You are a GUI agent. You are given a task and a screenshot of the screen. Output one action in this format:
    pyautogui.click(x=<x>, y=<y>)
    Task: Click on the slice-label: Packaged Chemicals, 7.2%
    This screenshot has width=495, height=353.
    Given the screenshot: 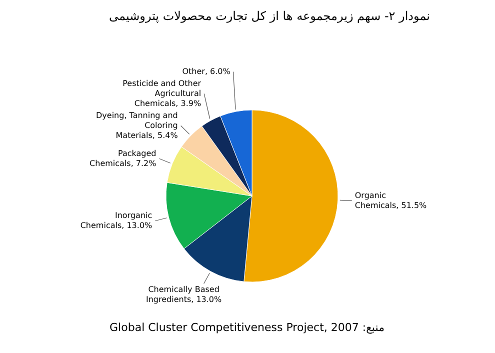 What is the action you would take?
    pyautogui.click(x=122, y=158)
    